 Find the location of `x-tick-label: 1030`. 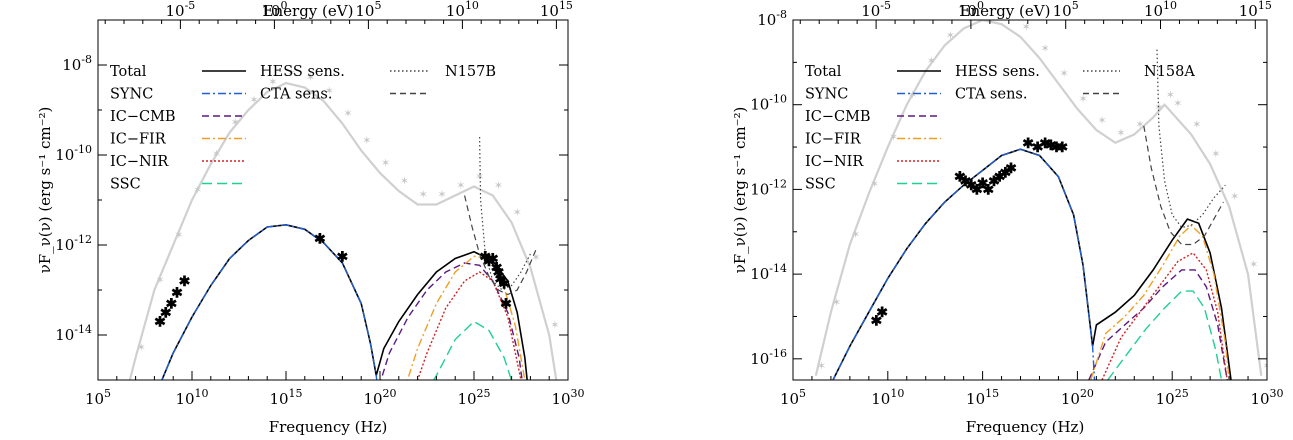

x-tick-label: 1030 is located at coordinates (567, 397).